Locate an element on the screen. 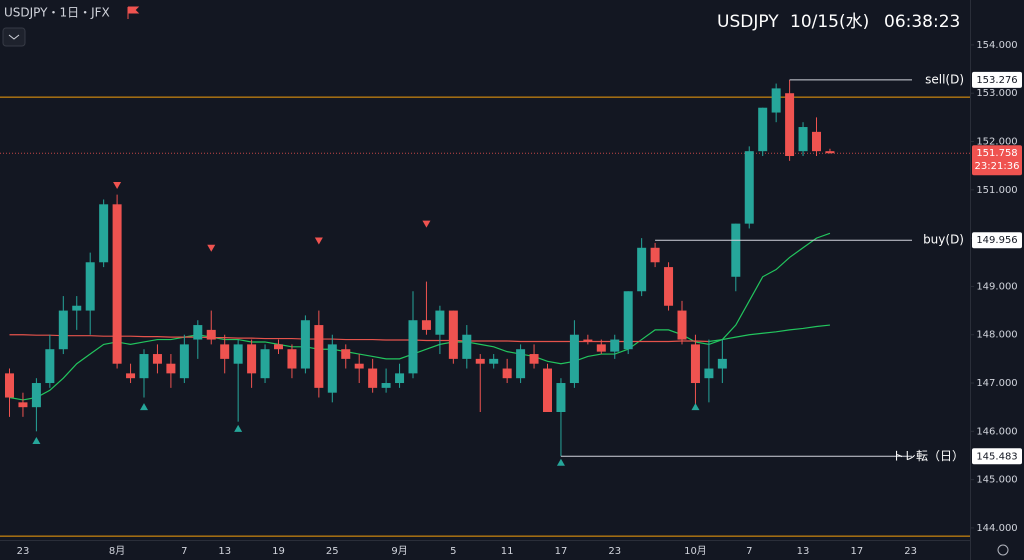 This screenshot has width=1024, height=560. y-tick-label: 153.000 is located at coordinates (996, 93).